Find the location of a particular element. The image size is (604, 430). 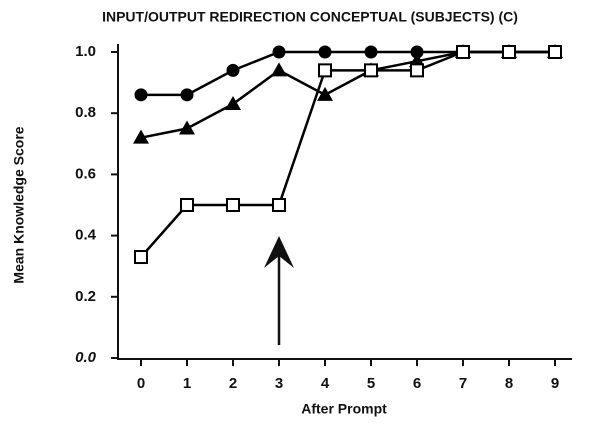

x-tick-label: 9 is located at coordinates (555, 383).